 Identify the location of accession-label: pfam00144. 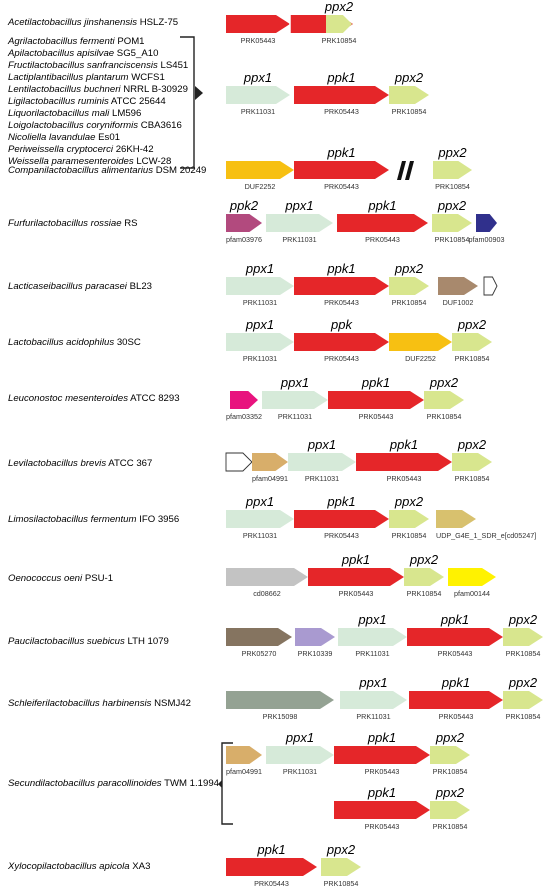
(472, 593).